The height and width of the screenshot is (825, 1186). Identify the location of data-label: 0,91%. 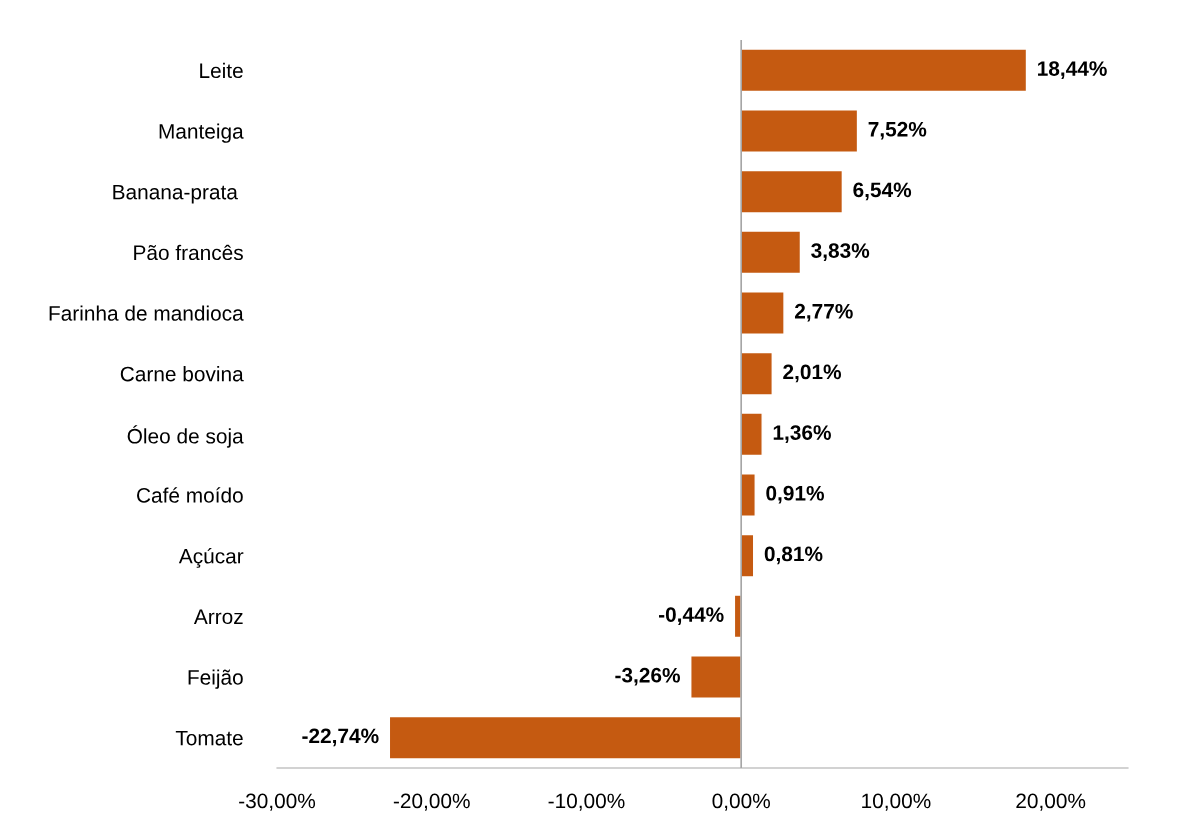
(795, 494).